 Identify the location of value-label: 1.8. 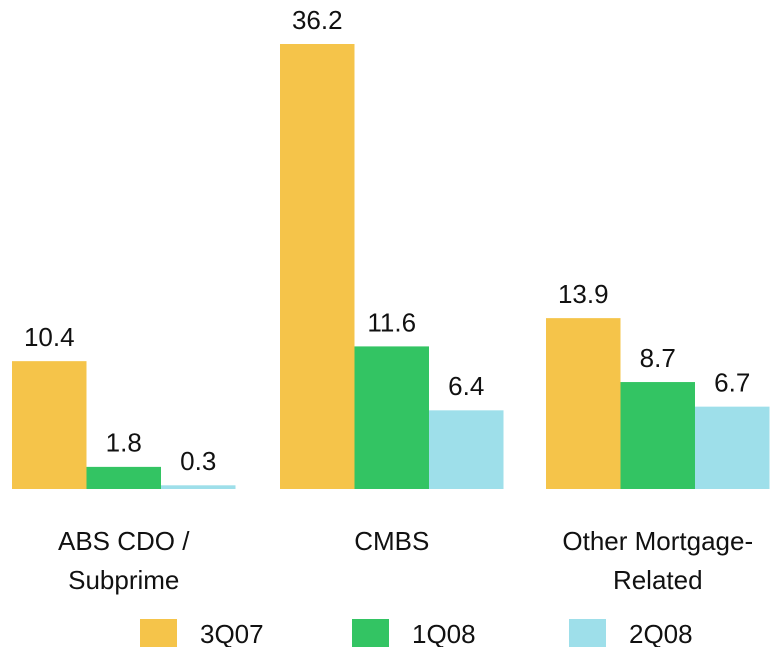
(124, 443).